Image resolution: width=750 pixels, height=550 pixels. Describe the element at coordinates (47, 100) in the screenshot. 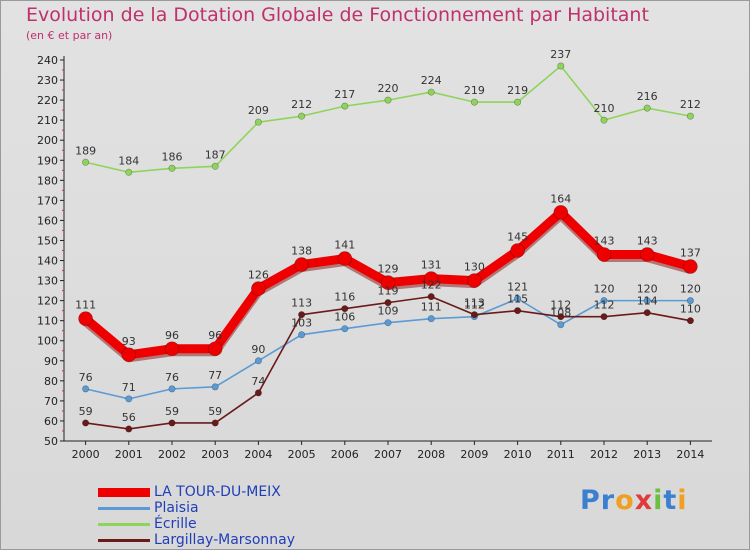

I see `y-tick-label: 220` at that location.